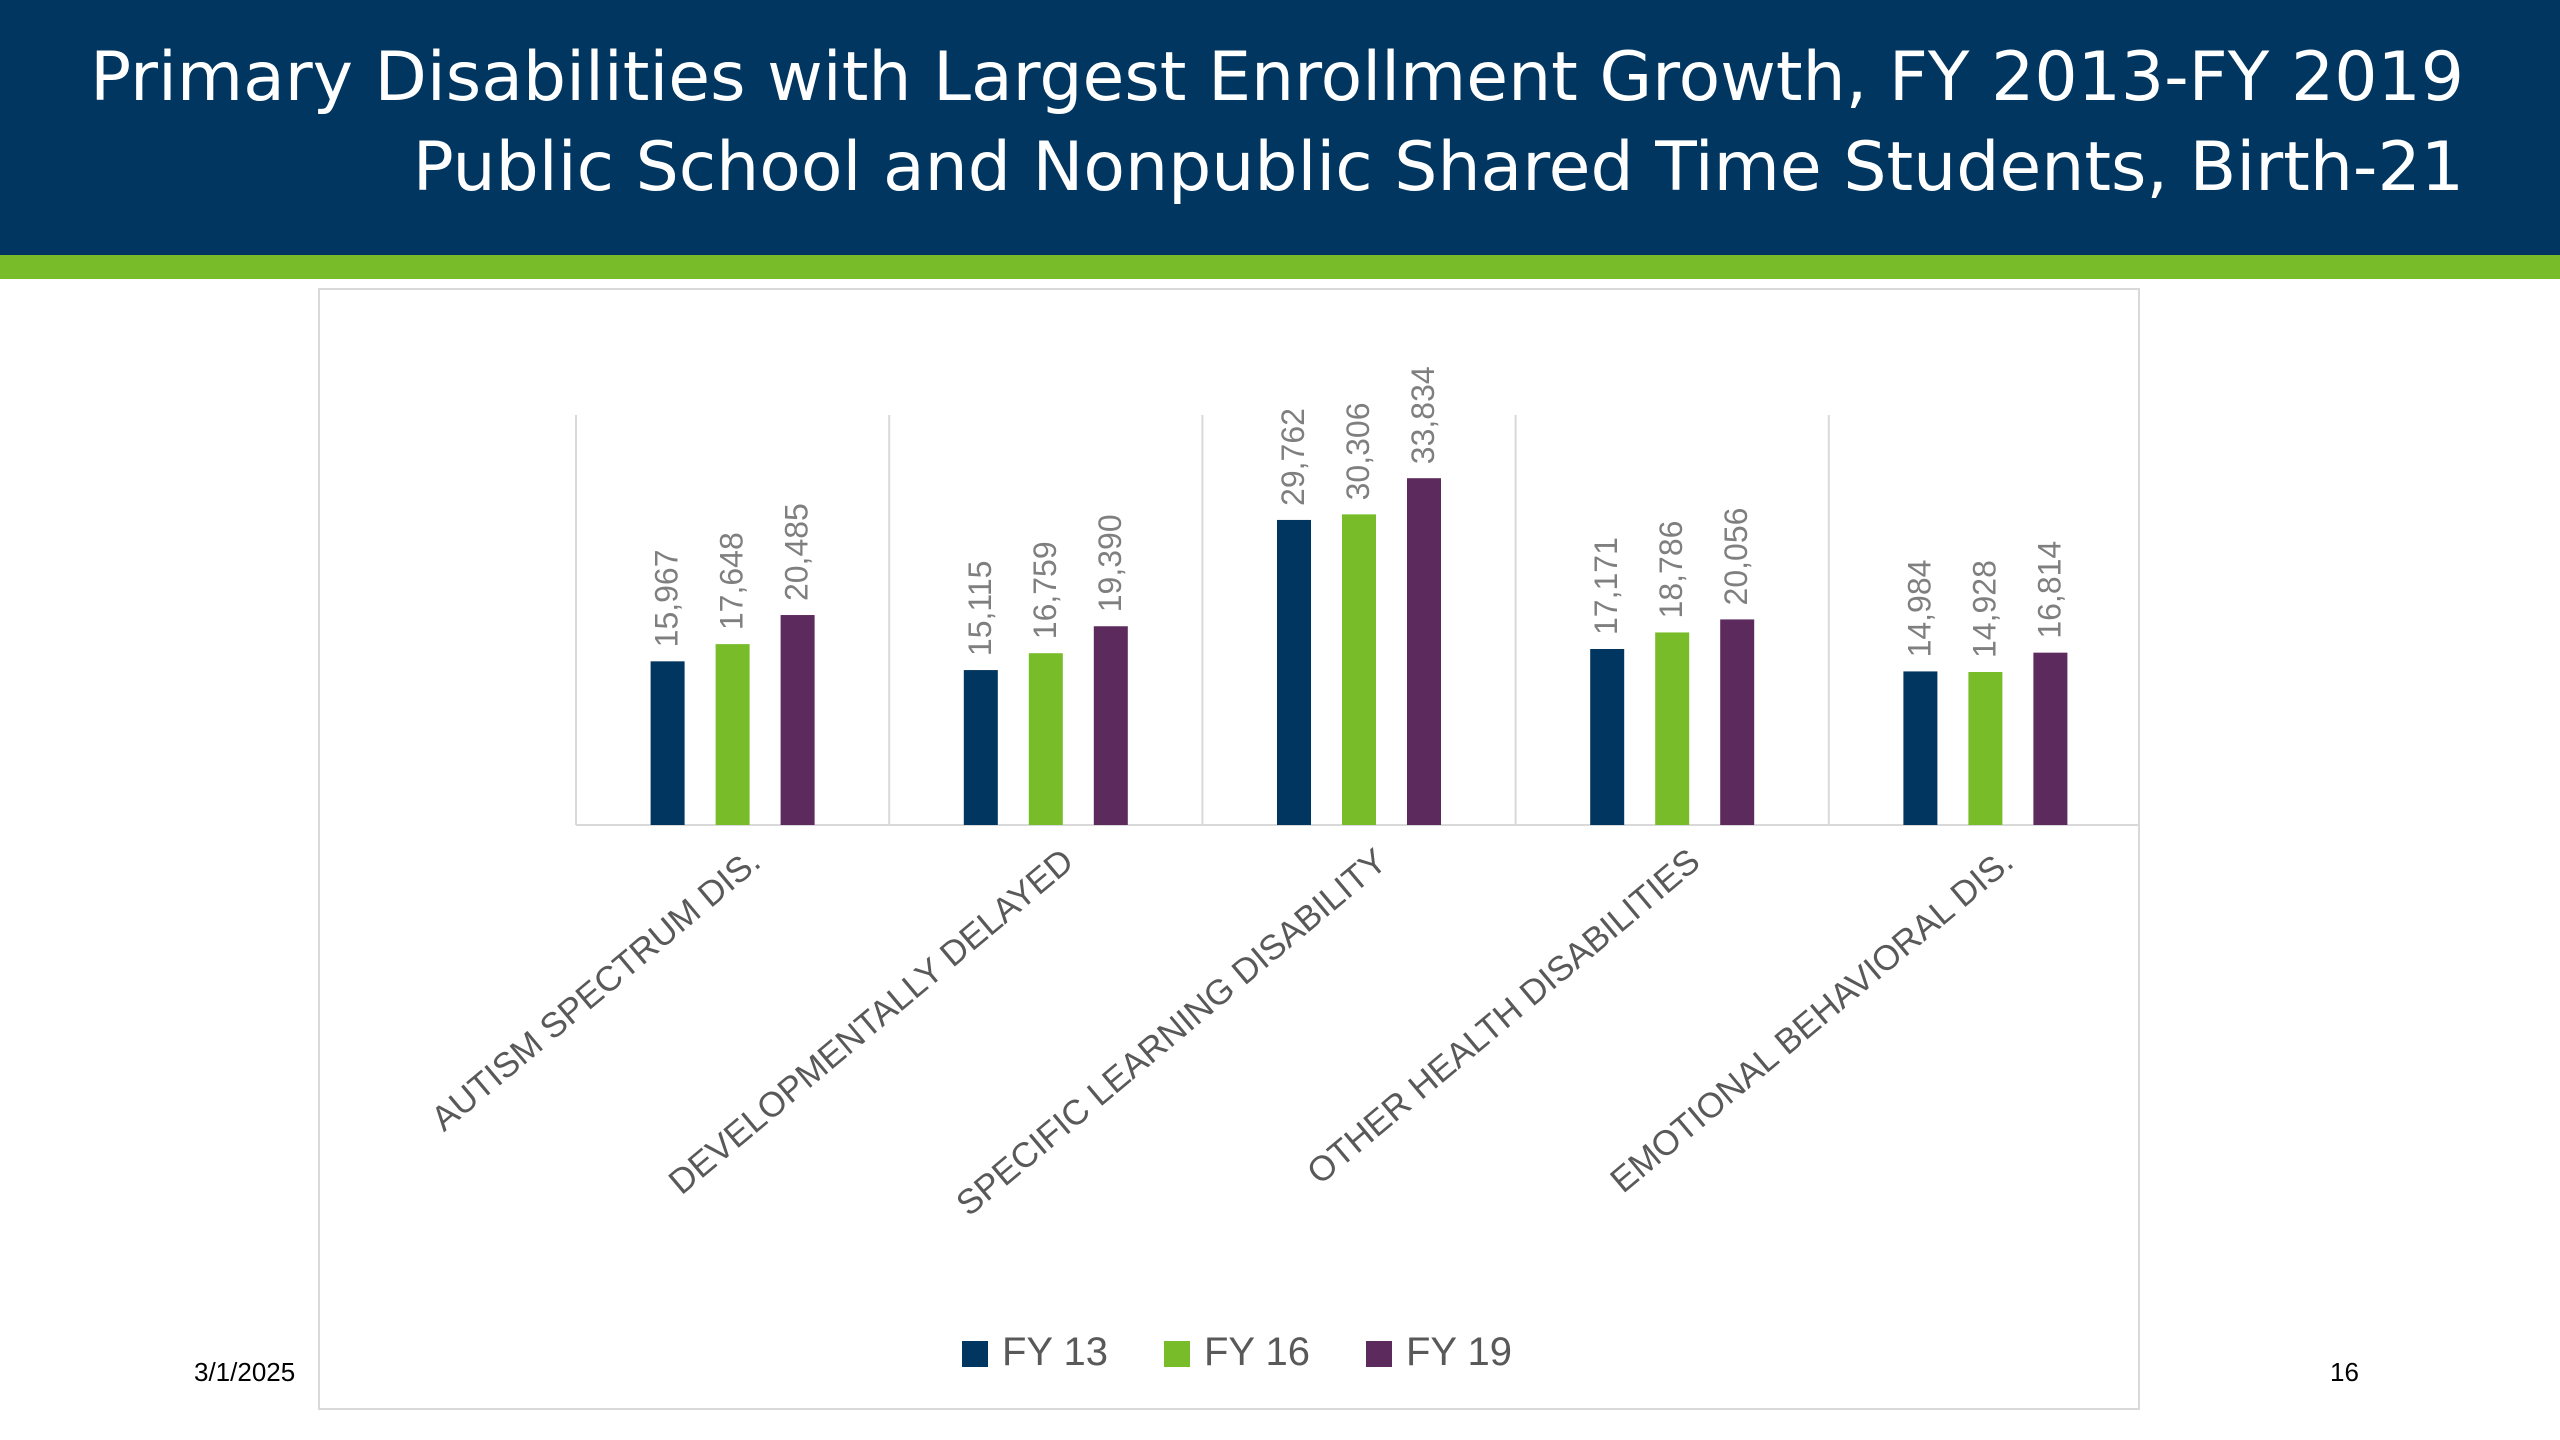 The image size is (2560, 1440). I want to click on legend-label: FY 19, so click(1459, 1352).